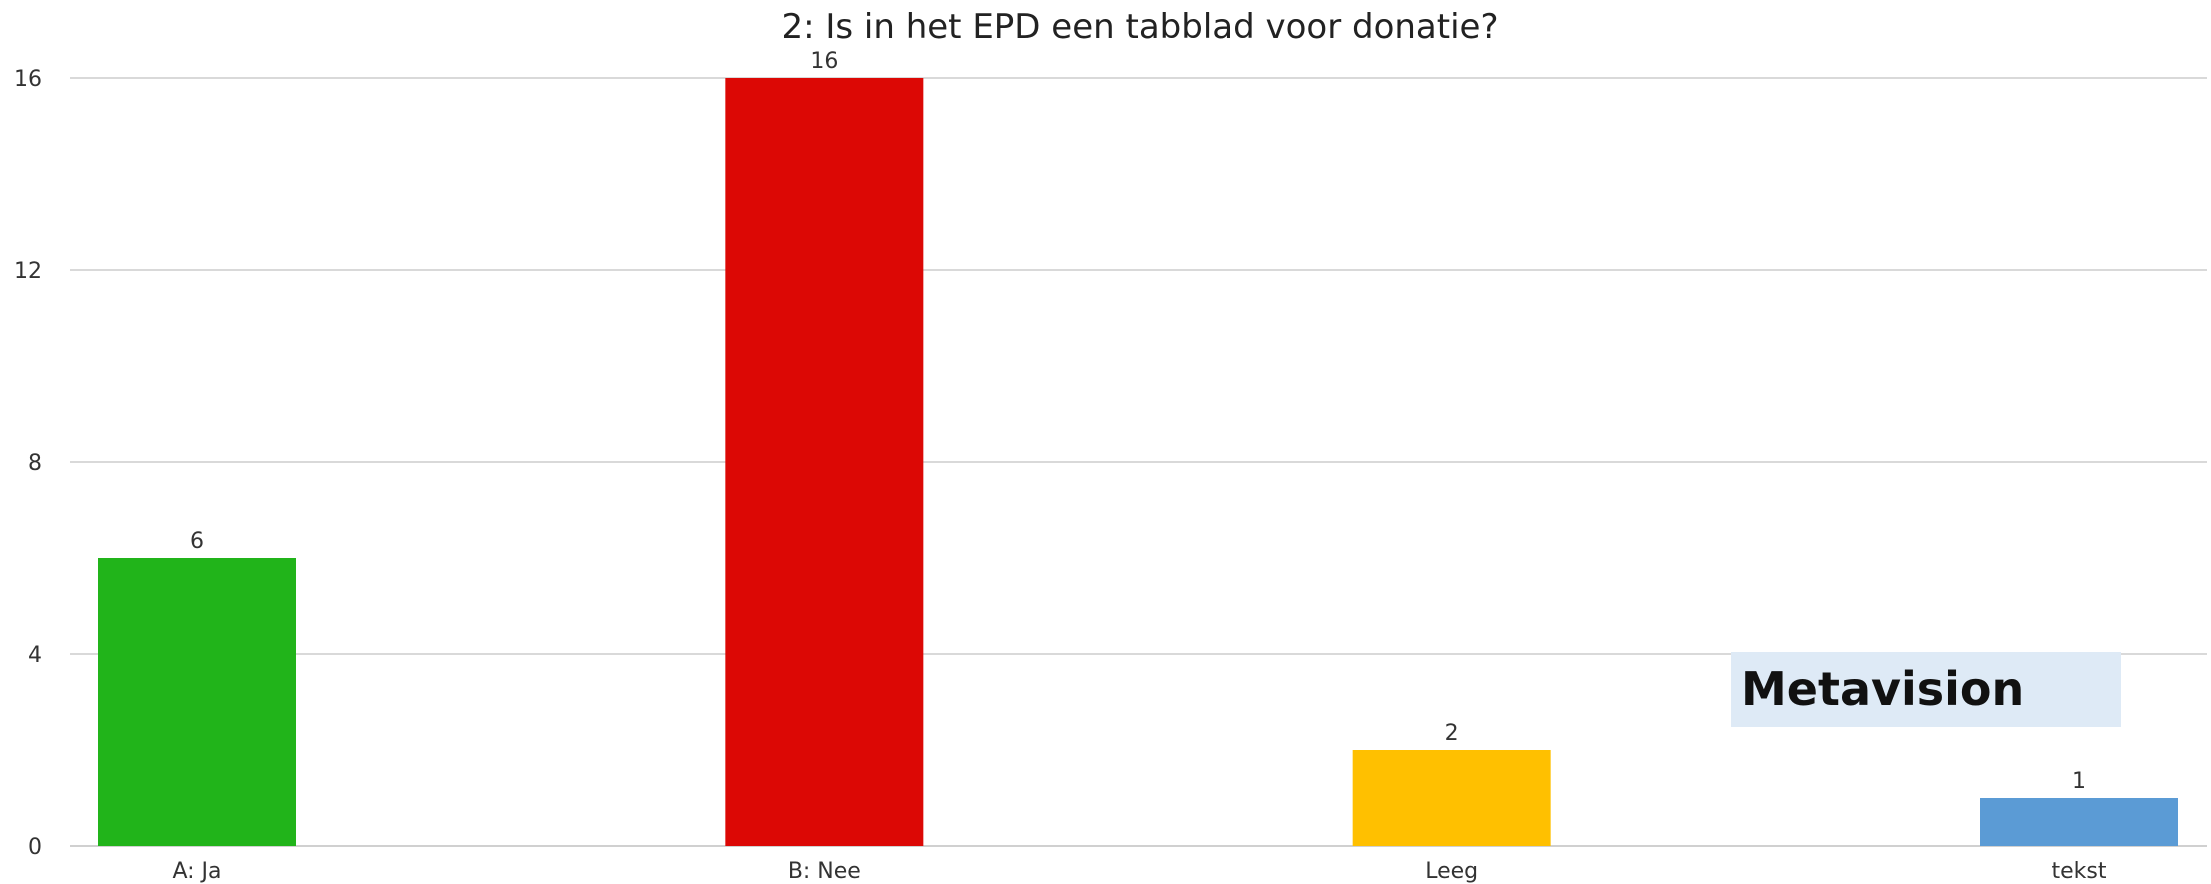 This screenshot has width=2211, height=884. I want to click on x-tick-label-1: B: Nee, so click(824, 871).